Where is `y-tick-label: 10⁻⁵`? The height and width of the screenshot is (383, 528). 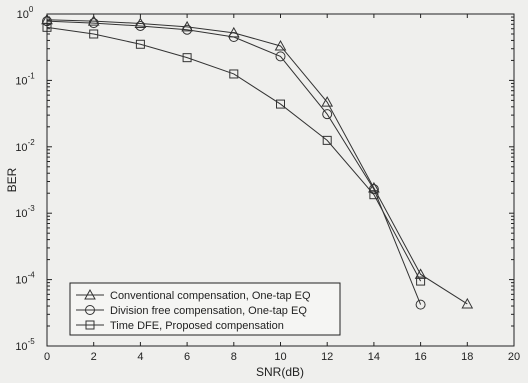 y-tick-label: 10⁻⁵ is located at coordinates (25, 345).